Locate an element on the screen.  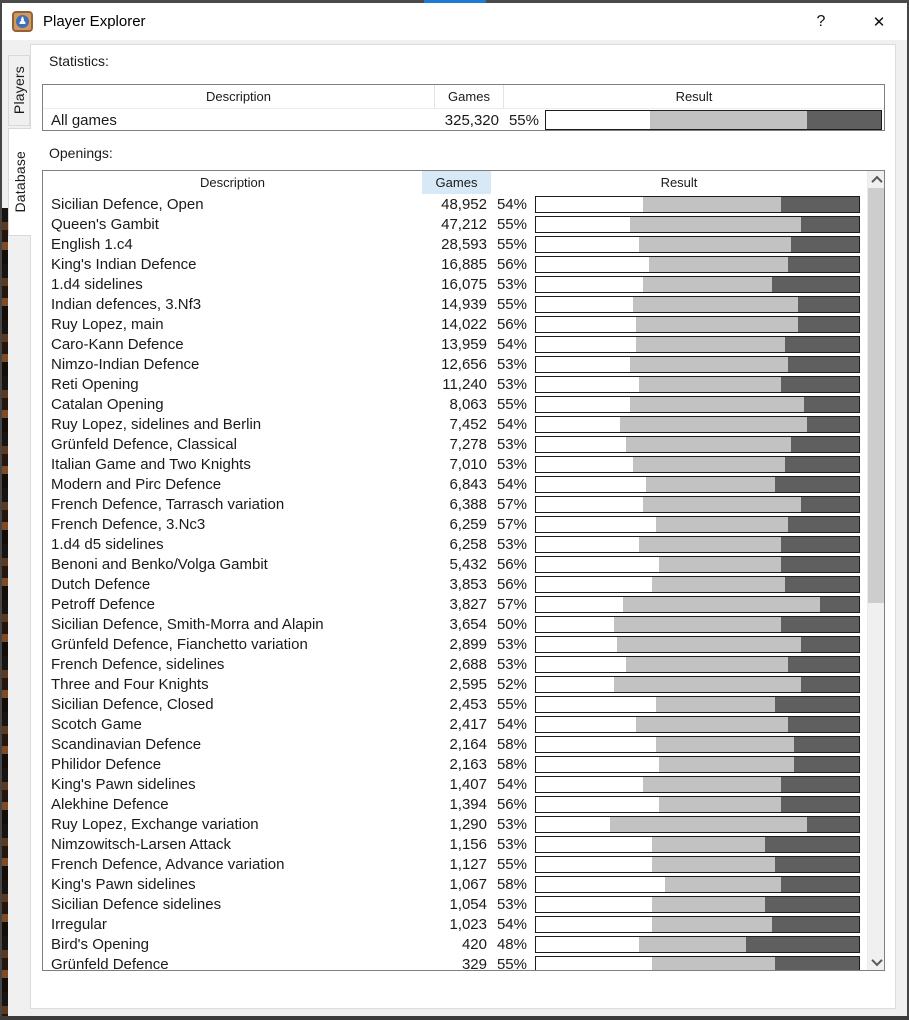
close-button: ✕ is located at coordinates (879, 22).